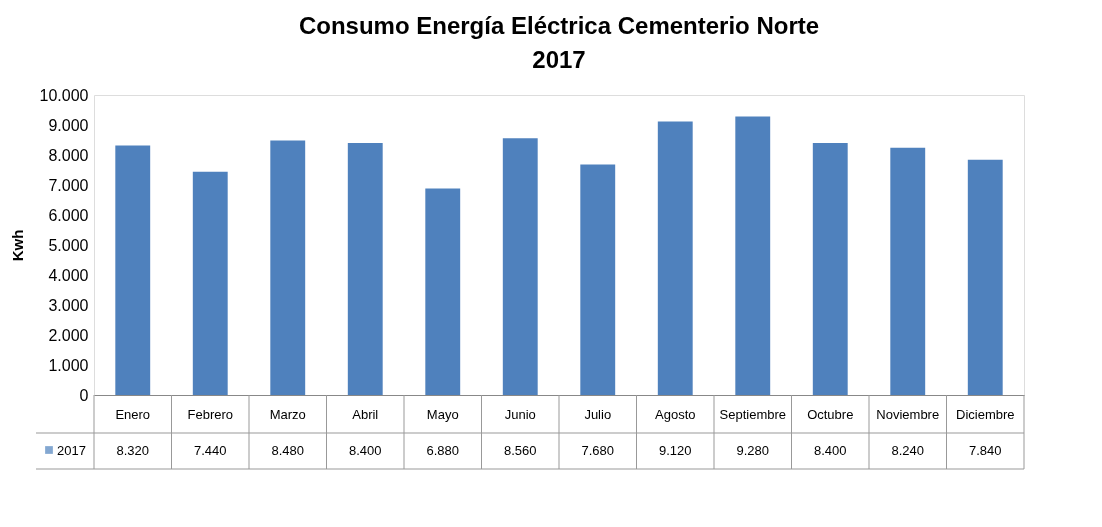 The width and height of the screenshot is (1102, 527). Describe the element at coordinates (752, 414) in the screenshot. I see `x-tick-label: Septiembre` at that location.